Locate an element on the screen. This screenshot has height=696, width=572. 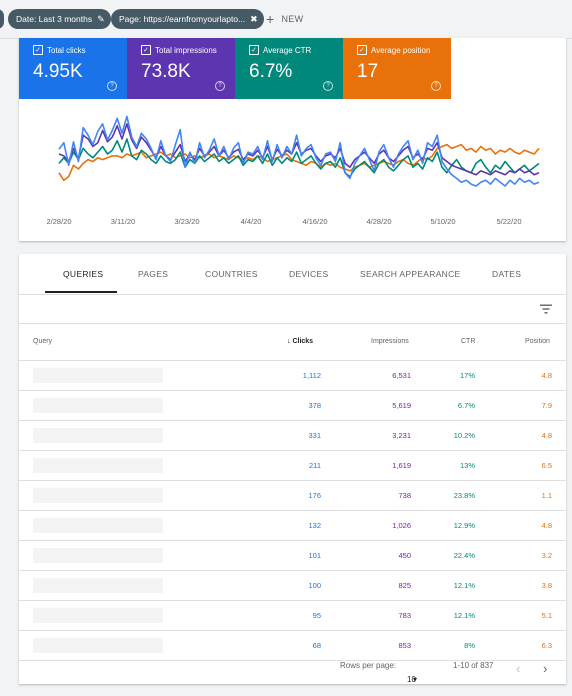
cell-impressions: 3,231 is located at coordinates (401, 435).